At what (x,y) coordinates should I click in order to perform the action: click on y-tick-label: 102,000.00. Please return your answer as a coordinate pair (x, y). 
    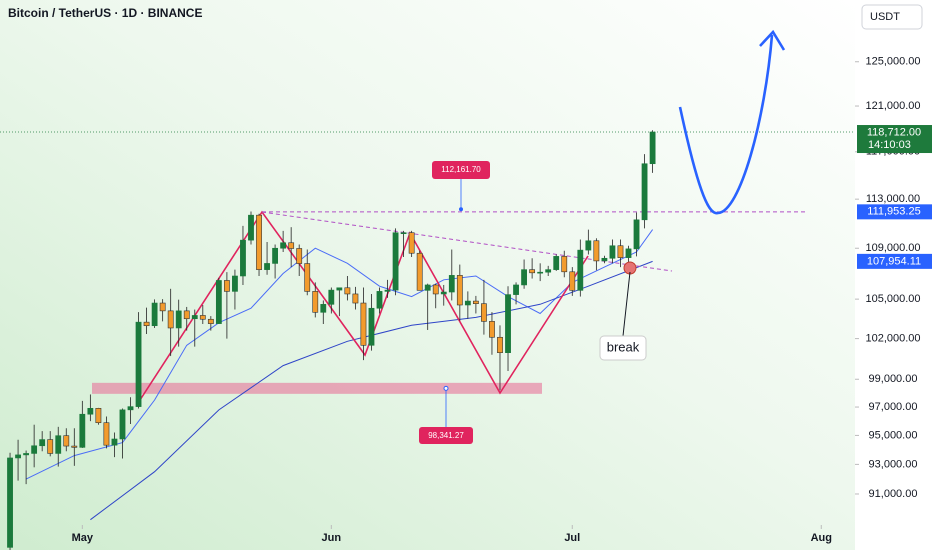
    Looking at the image, I should click on (892, 339).